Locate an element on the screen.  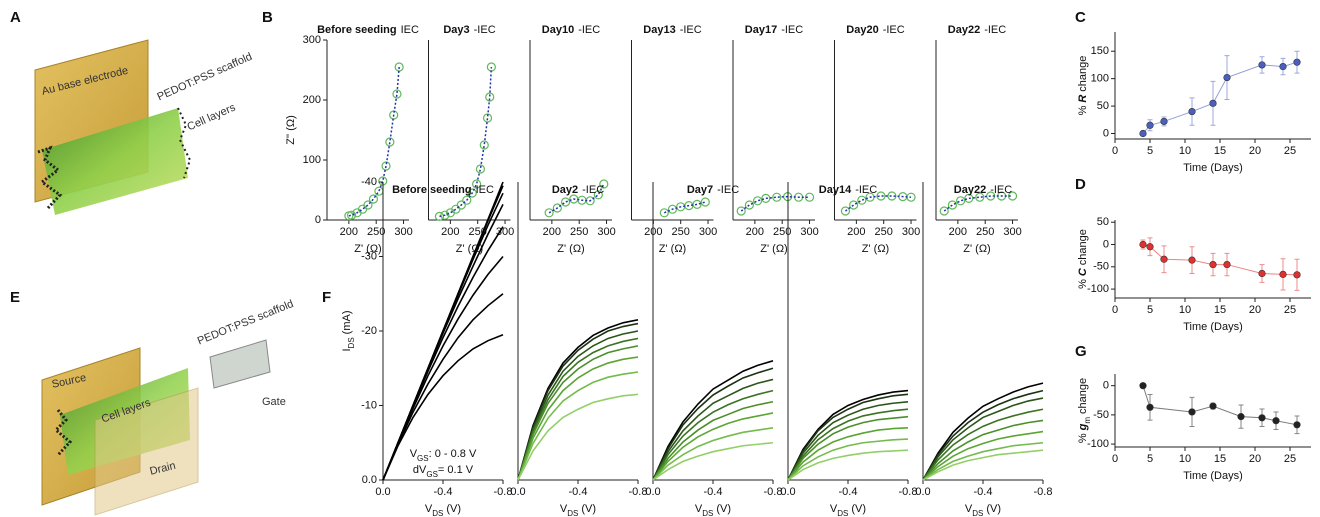
chart-title-bold: Day2 is located at coordinates (565, 190).